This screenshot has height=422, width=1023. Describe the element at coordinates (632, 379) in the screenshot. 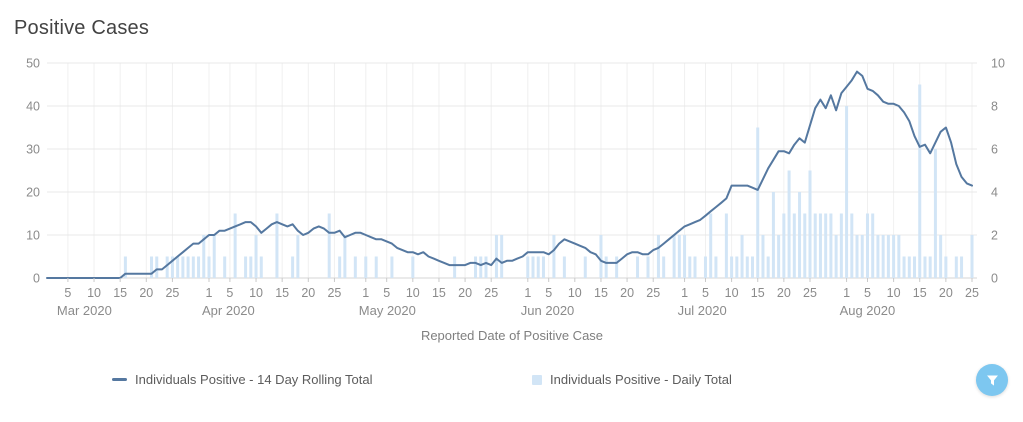

I see `legend-item-daily-total: Individuals Positive - Daily Total` at that location.